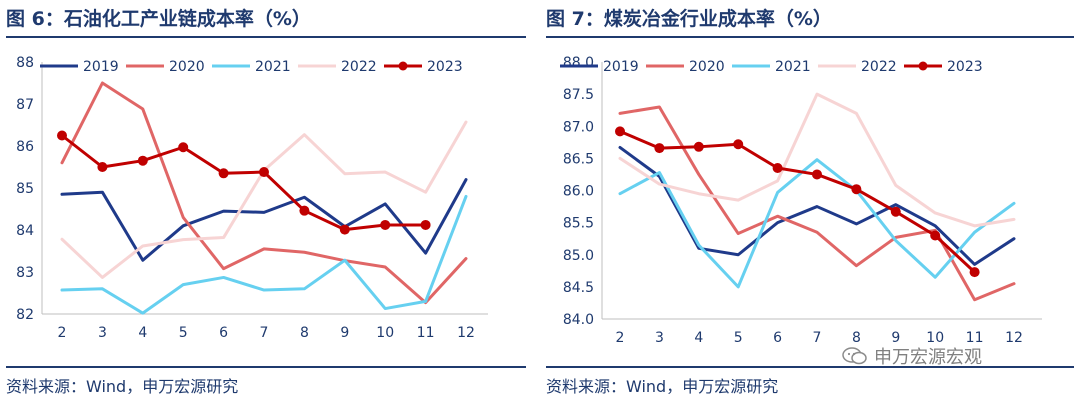 This screenshot has height=402, width=1080. Describe the element at coordinates (578, 127) in the screenshot. I see `y-tick-label: 87.0` at that location.